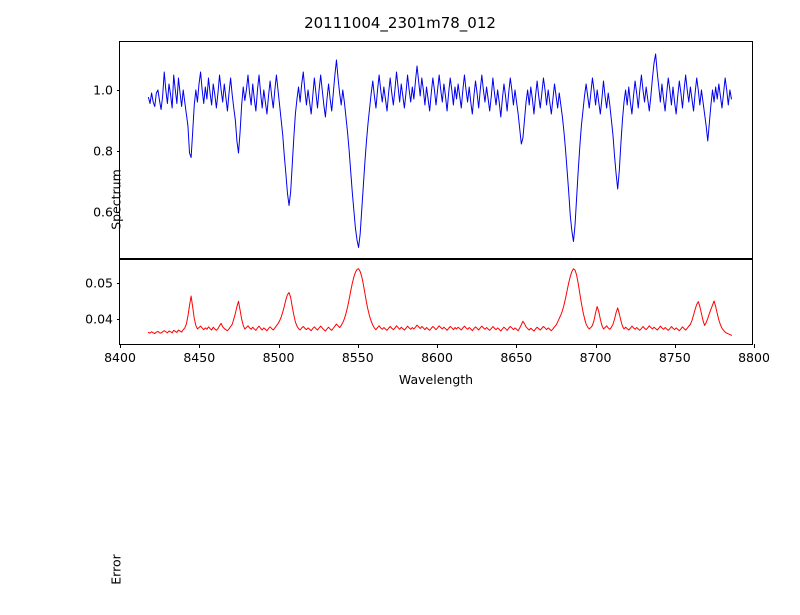  What do you see at coordinates (400, 23) in the screenshot?
I see `page-title: 20111004_2301m78_012` at bounding box center [400, 23].